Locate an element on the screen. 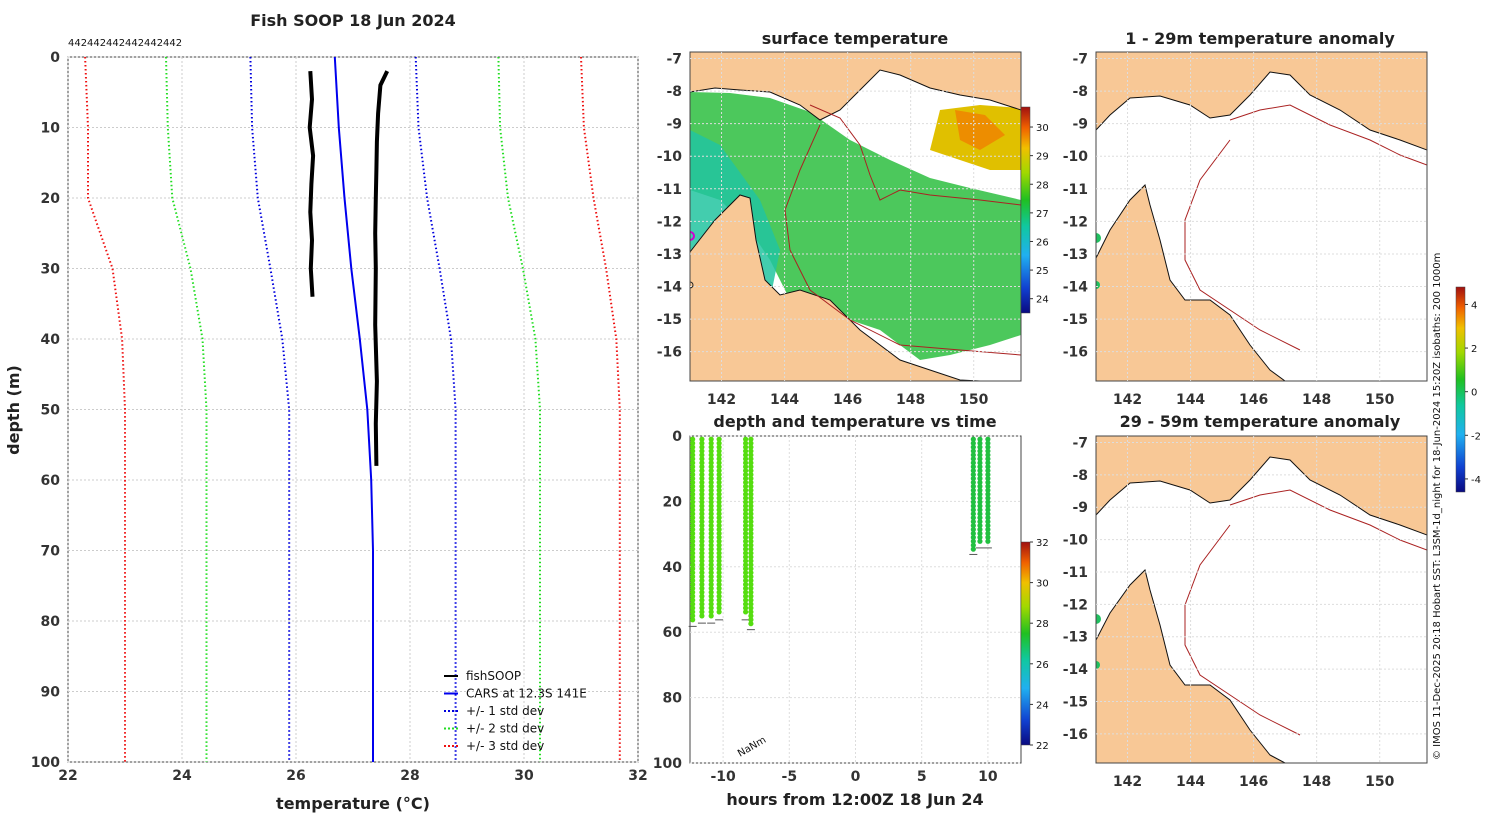 The image size is (1500, 820). time-ytick: 20 is located at coordinates (673, 502).